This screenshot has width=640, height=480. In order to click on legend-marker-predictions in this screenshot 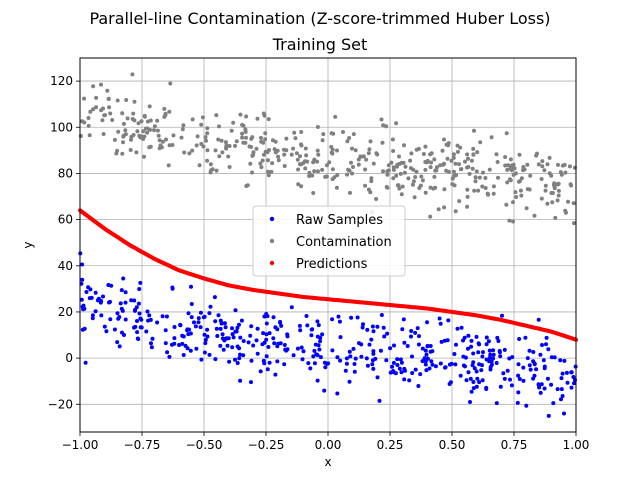, I will do `click(272, 263)`.